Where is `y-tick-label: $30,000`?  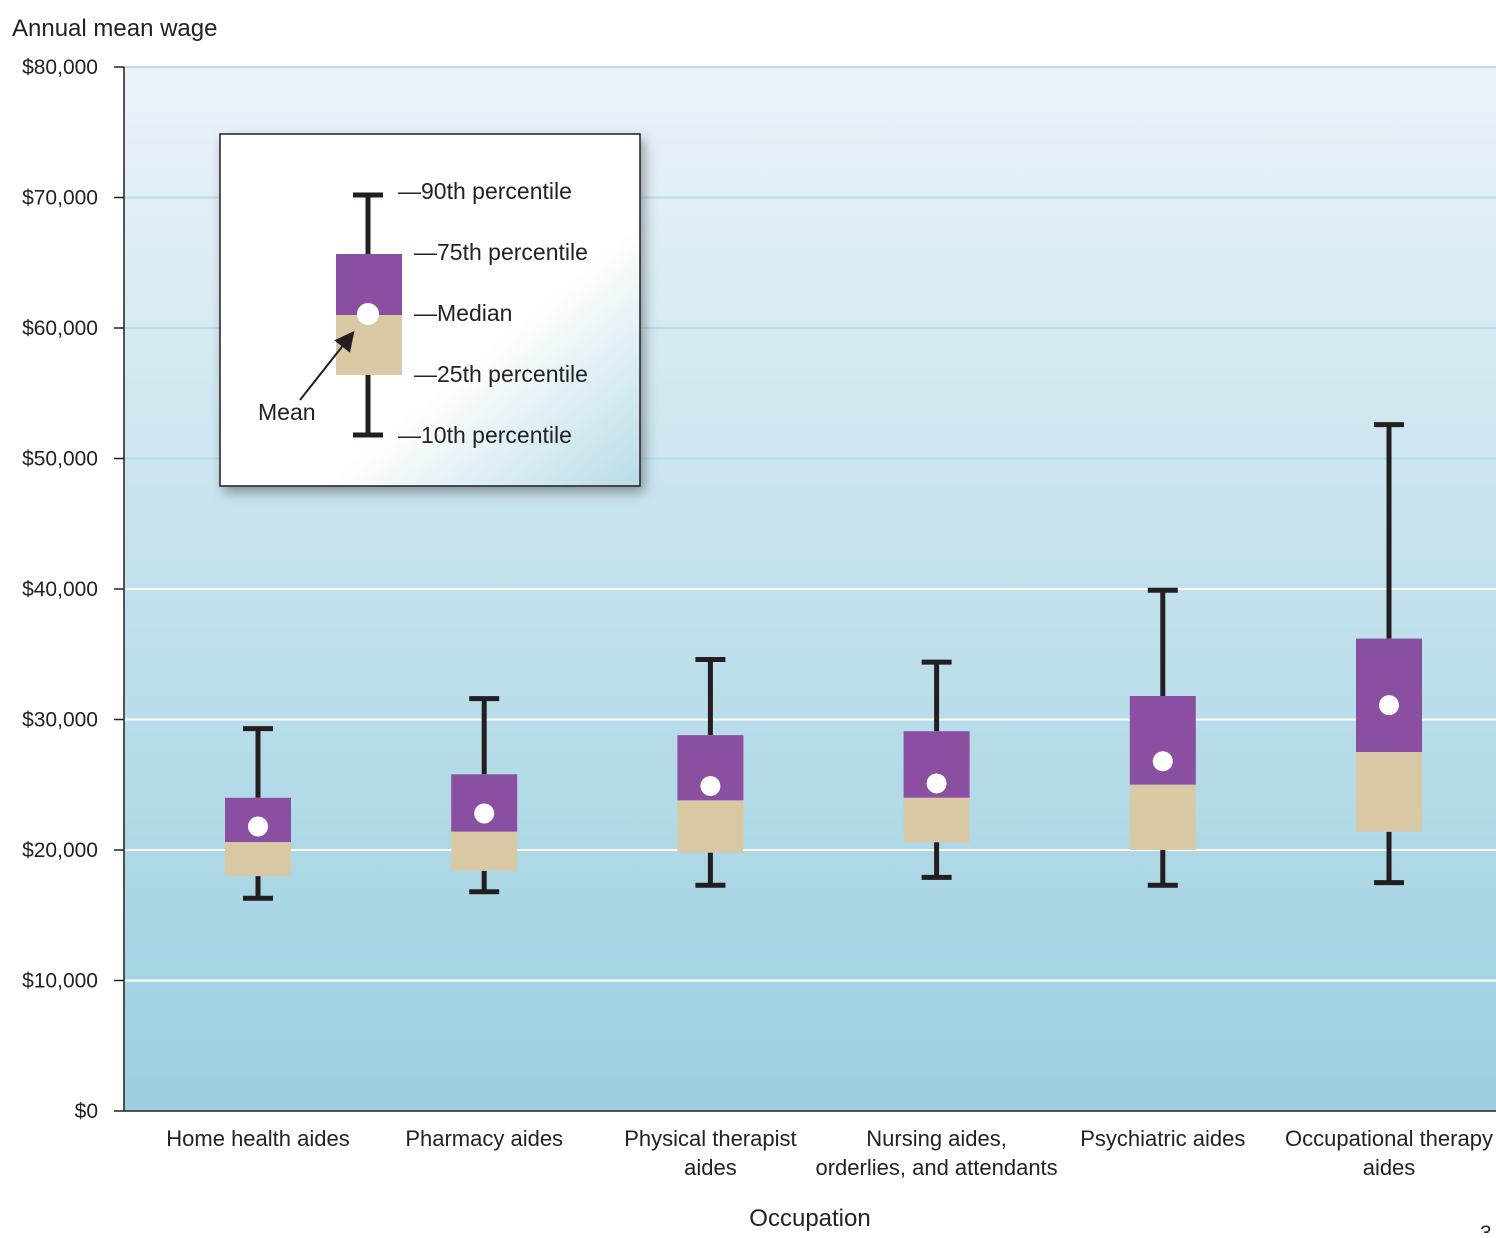 y-tick-label: $30,000 is located at coordinates (60, 720).